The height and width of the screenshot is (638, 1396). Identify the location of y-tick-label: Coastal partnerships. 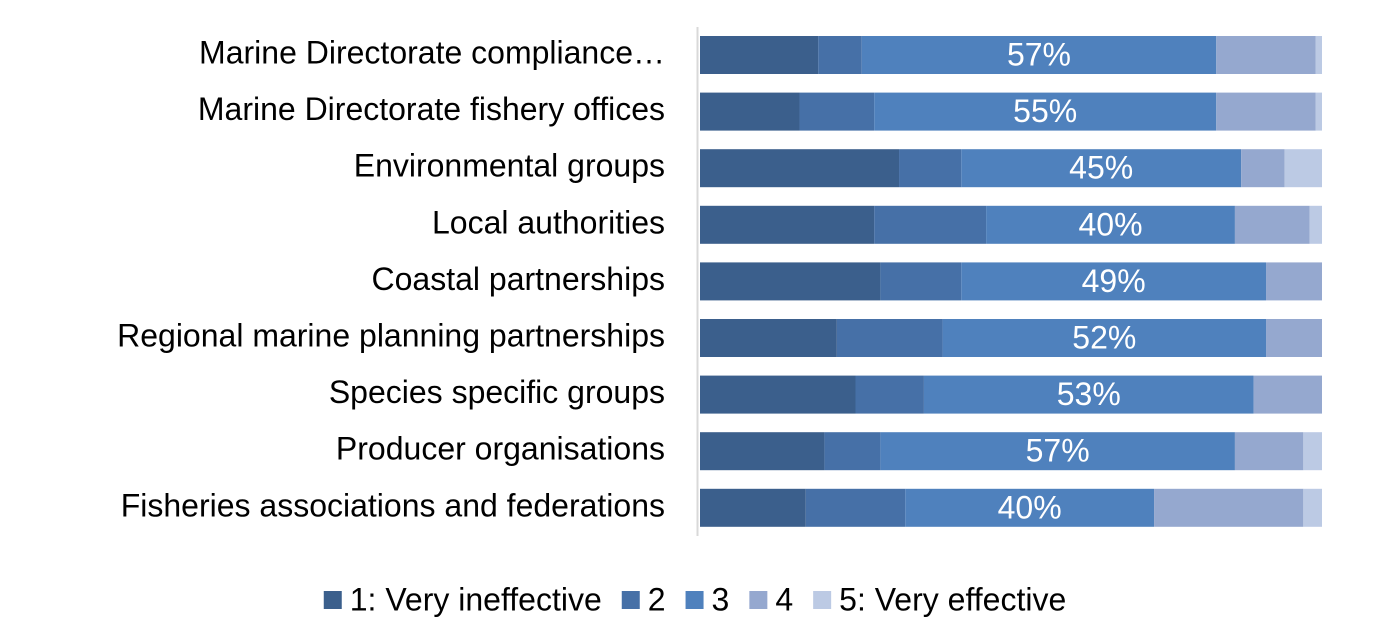
(518, 279).